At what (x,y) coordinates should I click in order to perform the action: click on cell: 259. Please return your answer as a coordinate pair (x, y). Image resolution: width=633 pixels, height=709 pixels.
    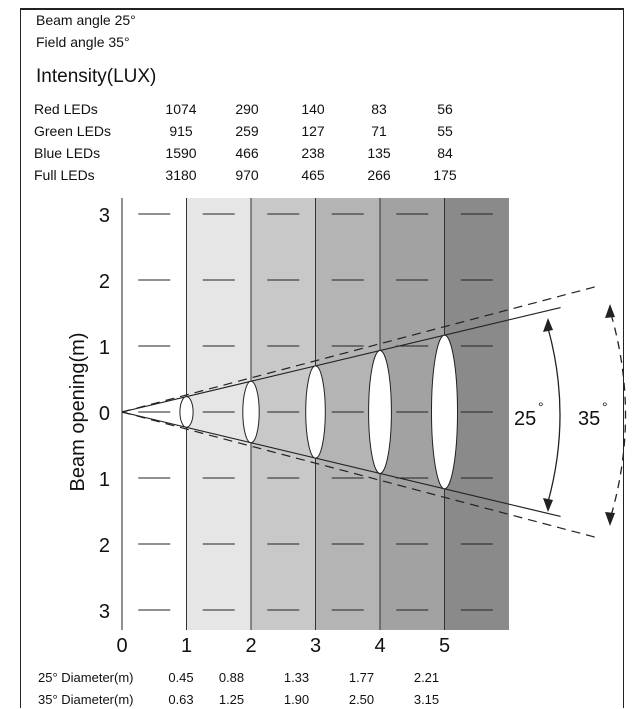
    Looking at the image, I should click on (247, 131).